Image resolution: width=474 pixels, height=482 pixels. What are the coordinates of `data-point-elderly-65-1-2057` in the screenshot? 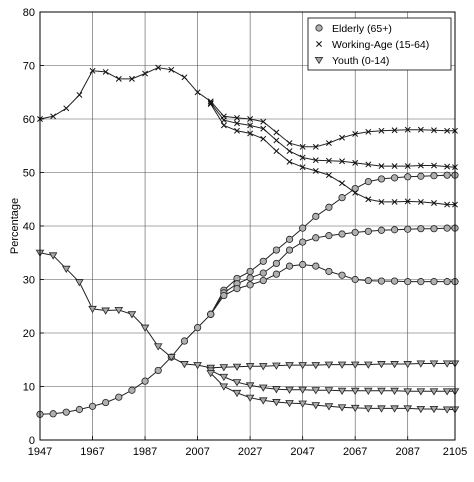 It's located at (329, 236).